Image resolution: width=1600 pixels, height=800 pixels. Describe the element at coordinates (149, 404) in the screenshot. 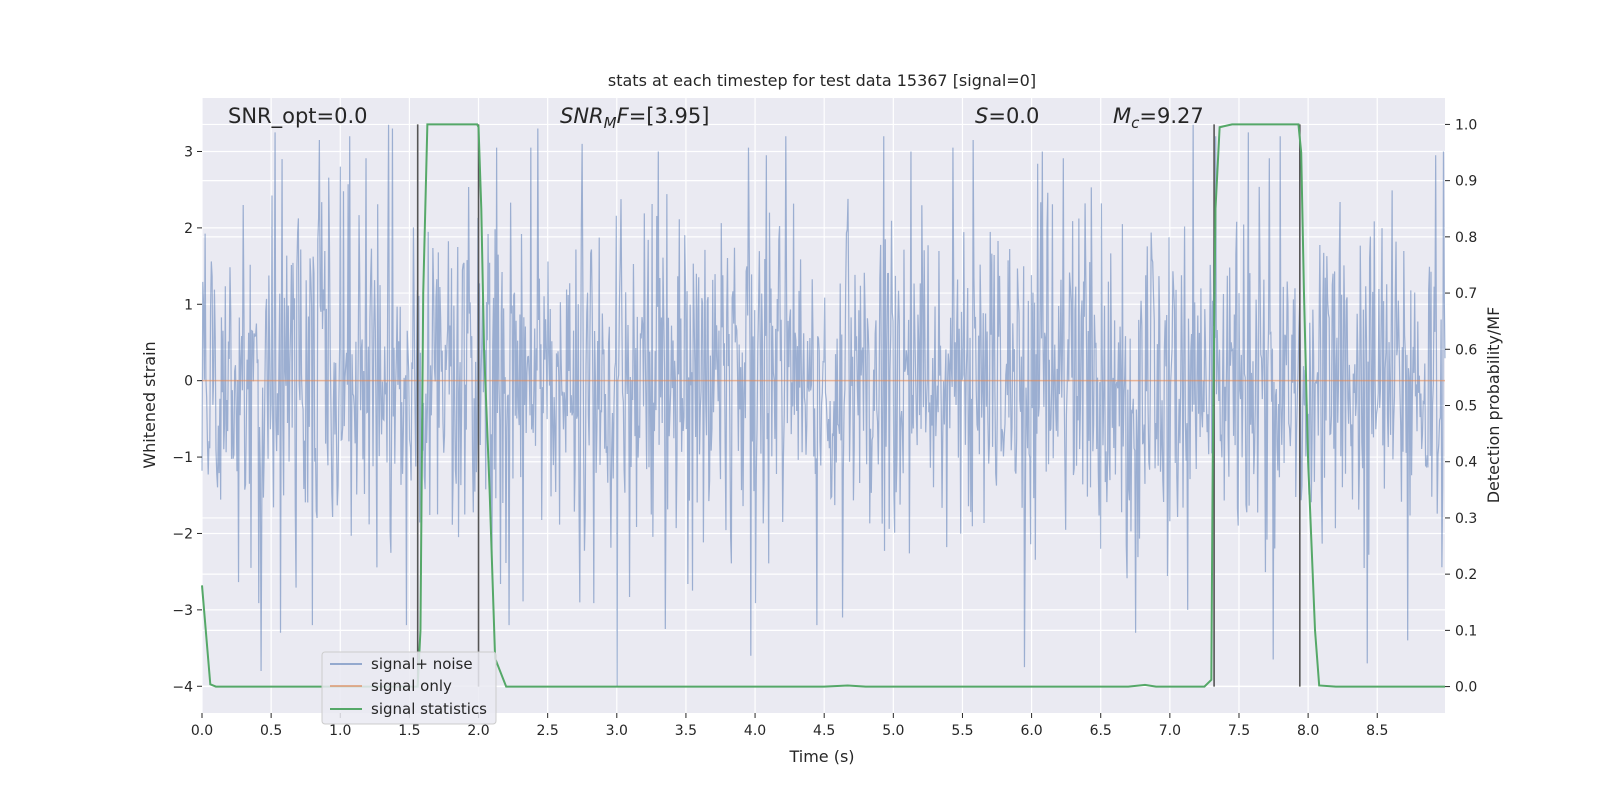

I see `y-axis-label: Whitened strain` at that location.